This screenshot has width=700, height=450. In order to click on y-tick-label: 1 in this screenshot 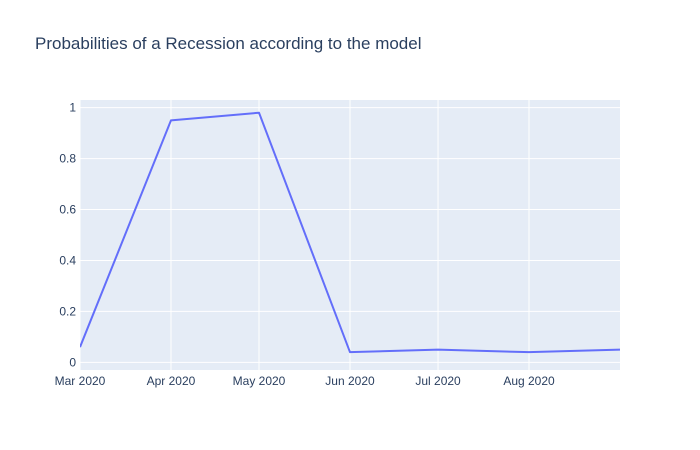, I will do `click(72, 108)`.